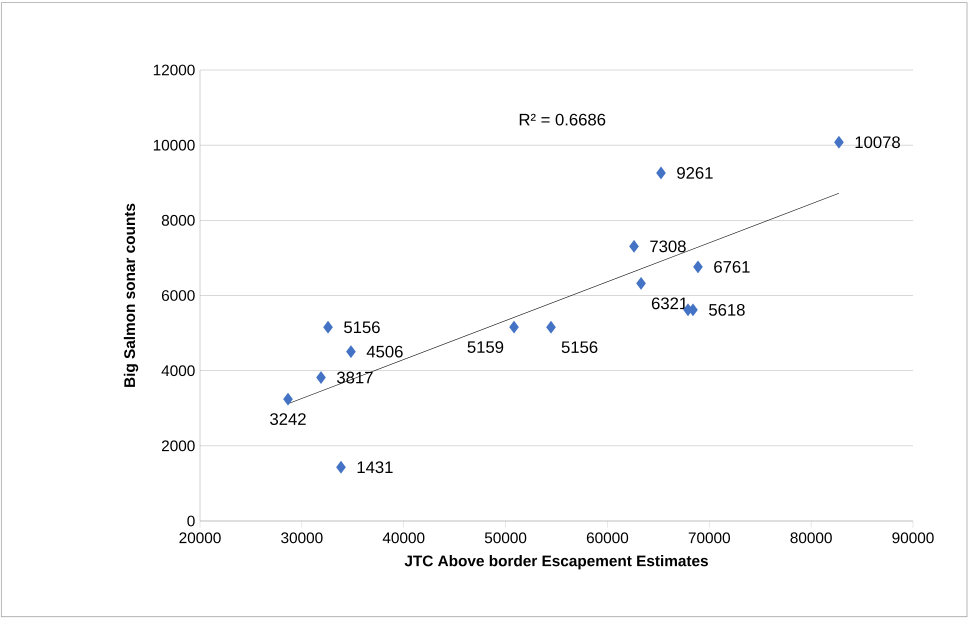 The image size is (971, 622). Describe the element at coordinates (732, 267) in the screenshot. I see `data-label: 6761` at that location.